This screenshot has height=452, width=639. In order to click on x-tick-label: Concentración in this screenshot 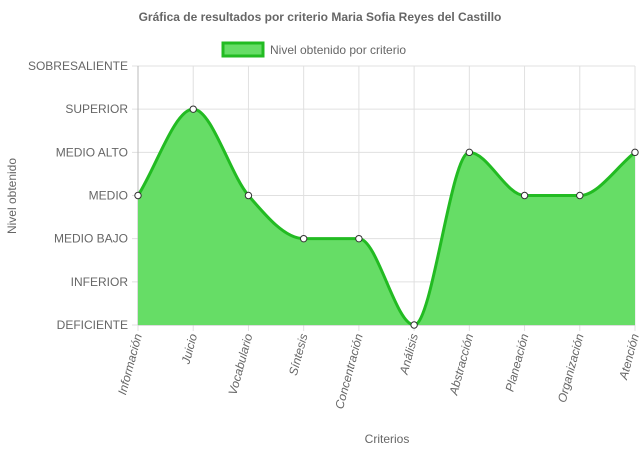, I will do `click(349, 371)`.